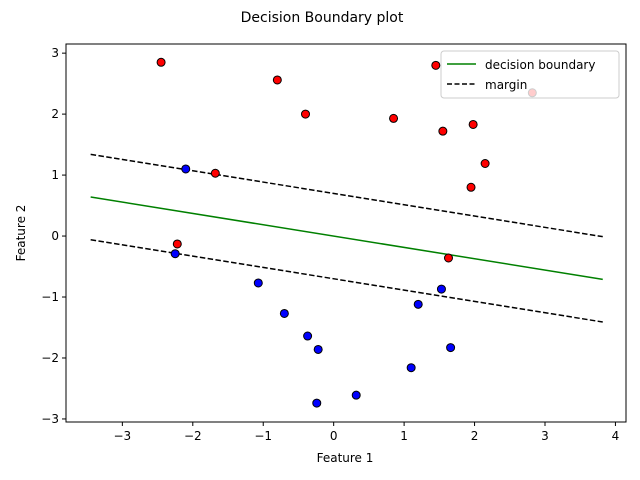 This screenshot has width=640, height=480. What do you see at coordinates (616, 436) in the screenshot?
I see `x-tick-label: 4` at bounding box center [616, 436].